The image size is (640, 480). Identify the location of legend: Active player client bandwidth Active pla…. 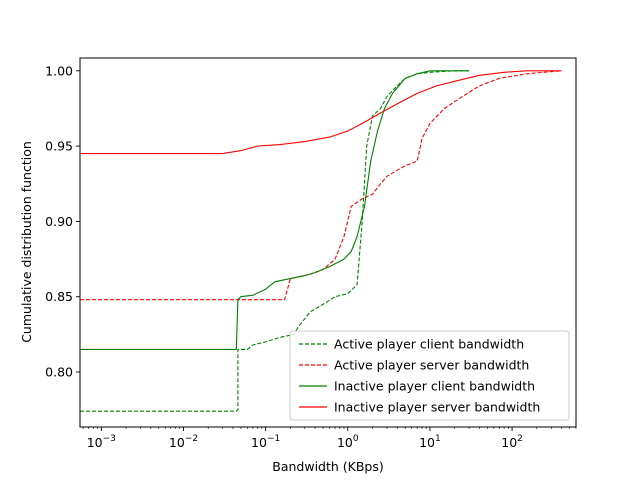
(429, 375).